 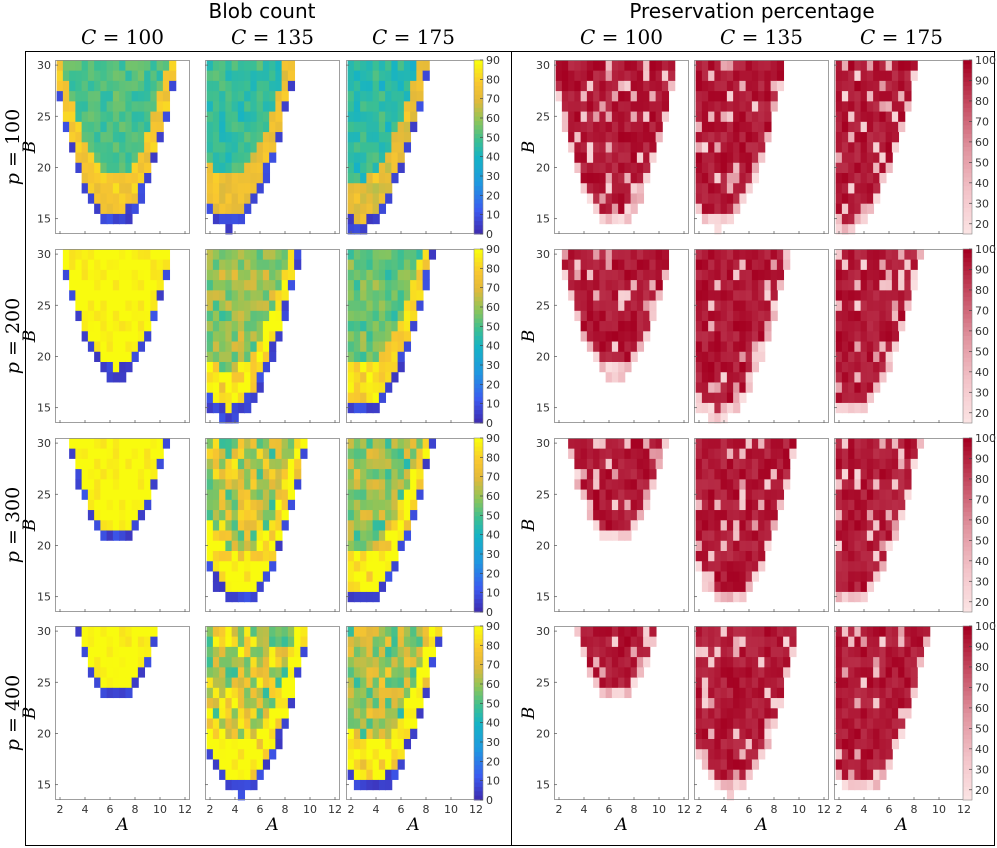 I want to click on y-axis-label: B, so click(x=529, y=526).